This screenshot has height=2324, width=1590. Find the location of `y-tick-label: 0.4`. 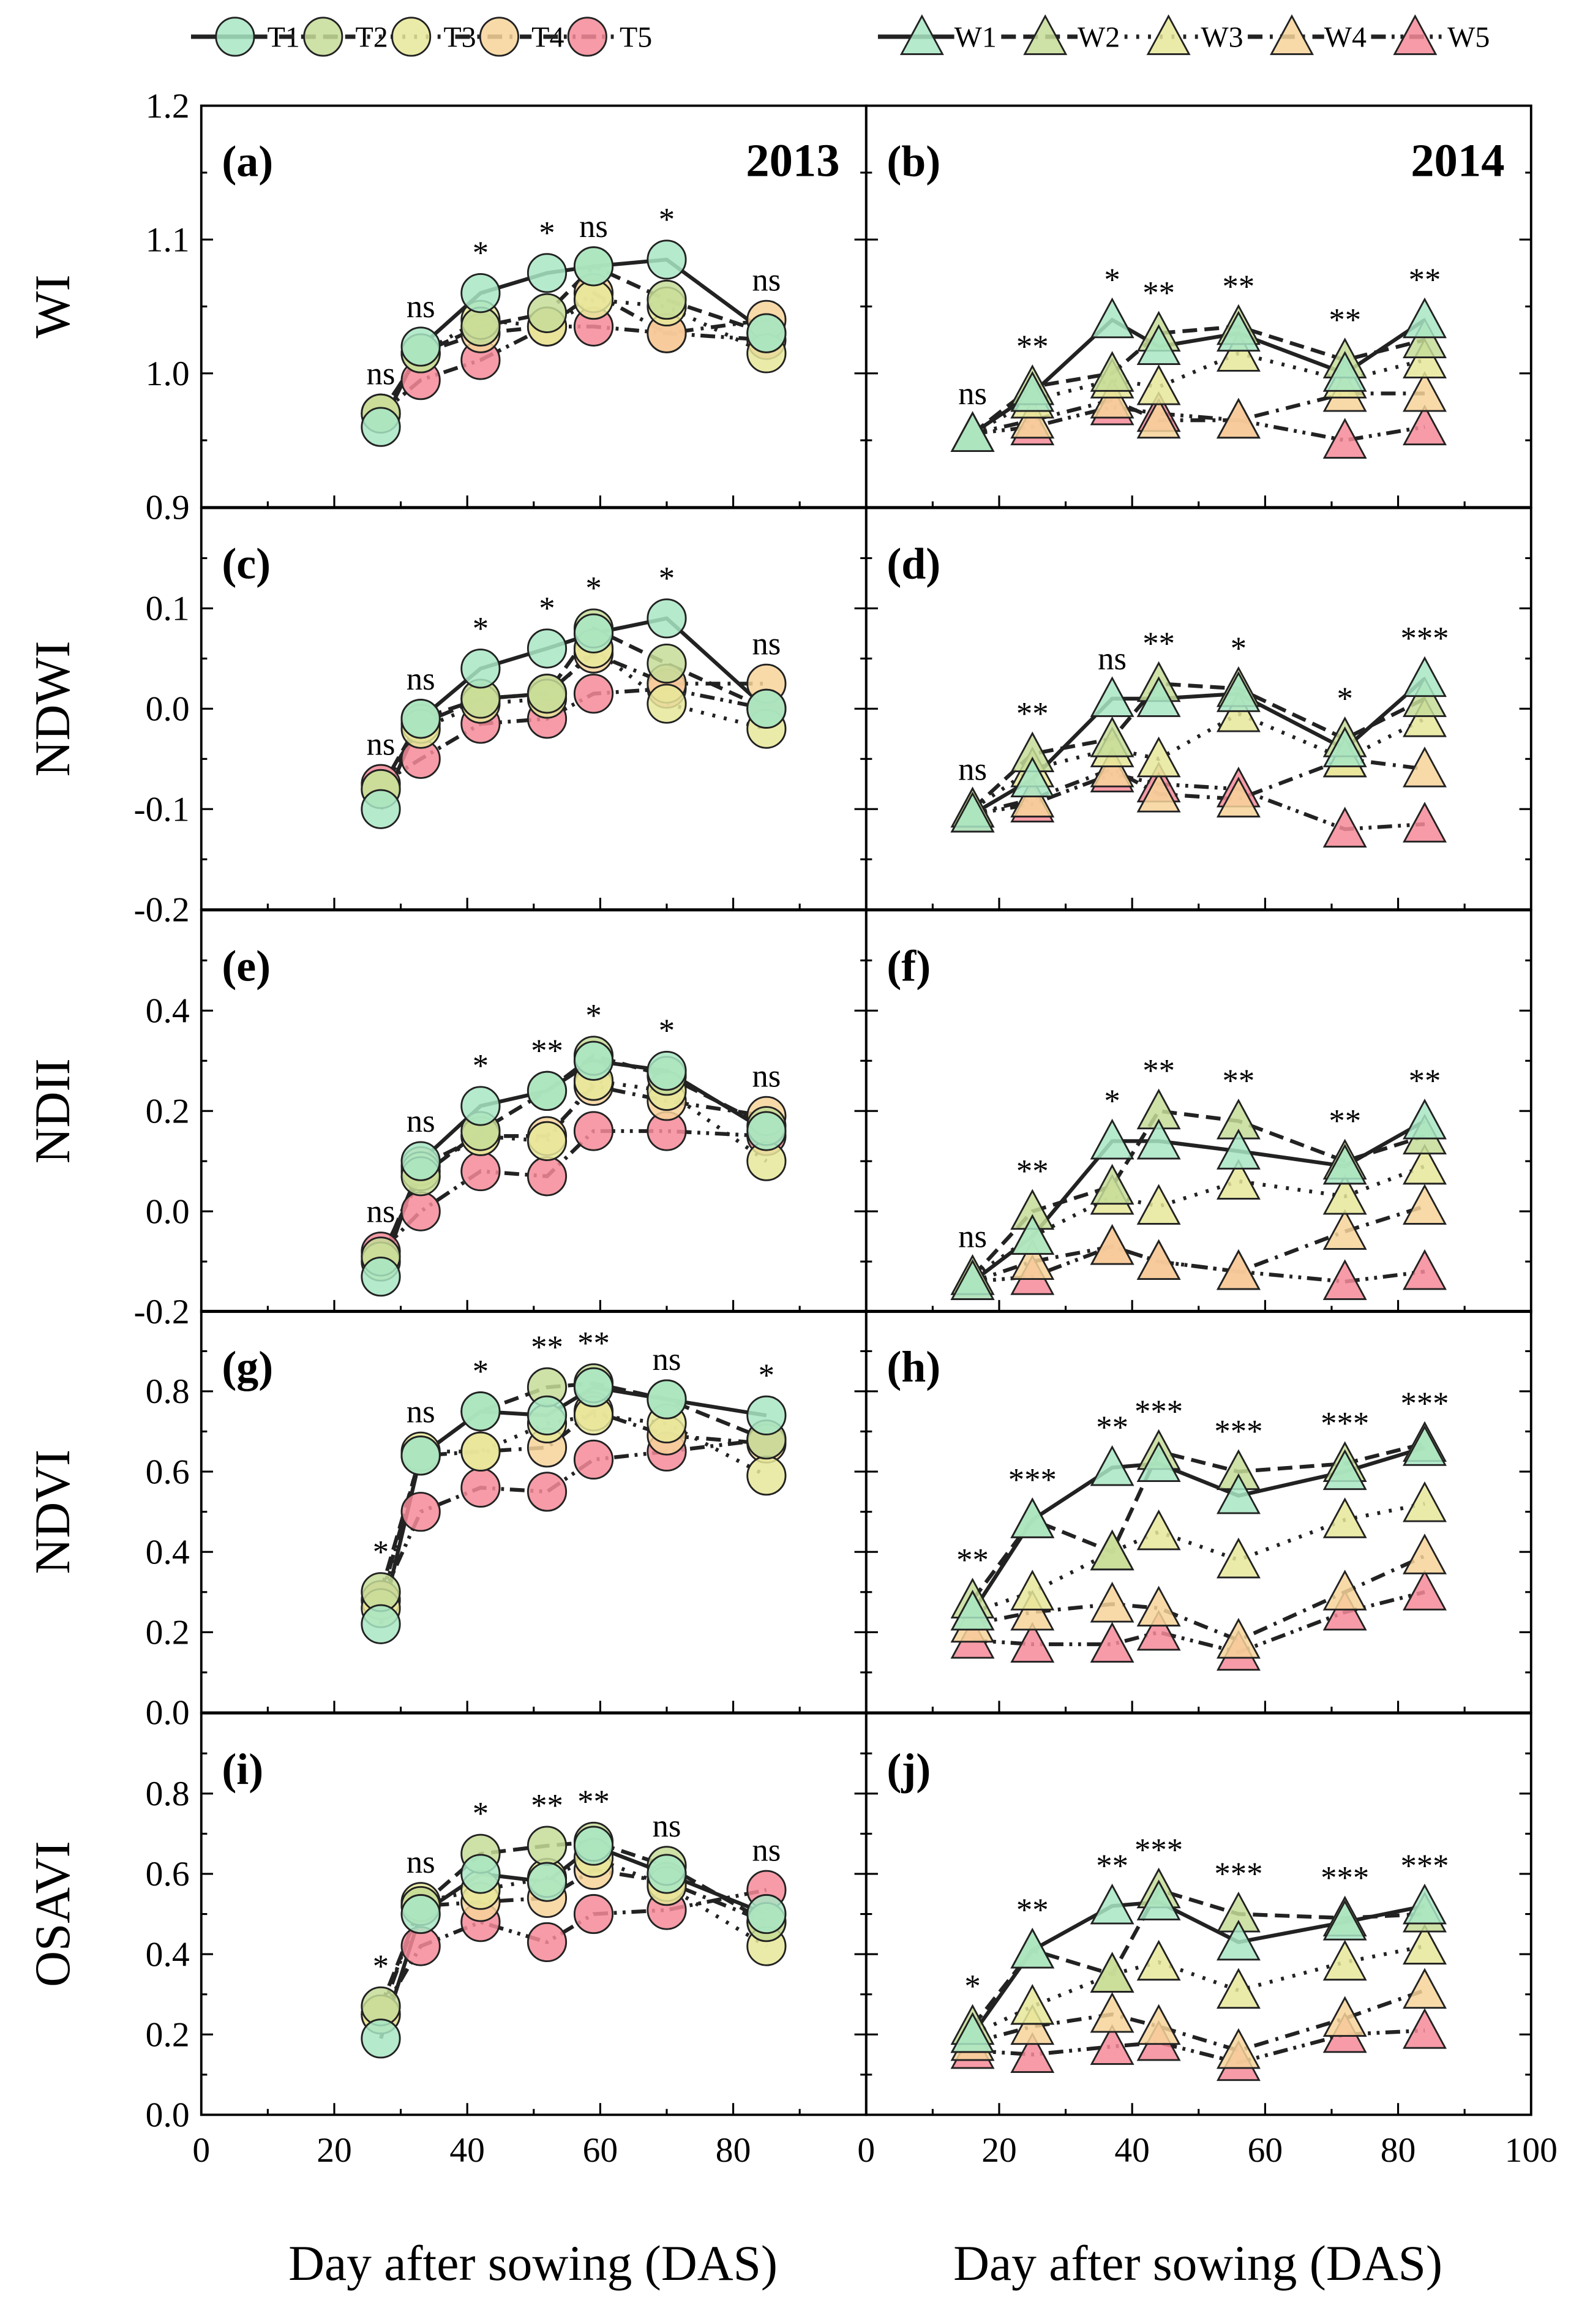

y-tick-label: 0.4 is located at coordinates (168, 1954).